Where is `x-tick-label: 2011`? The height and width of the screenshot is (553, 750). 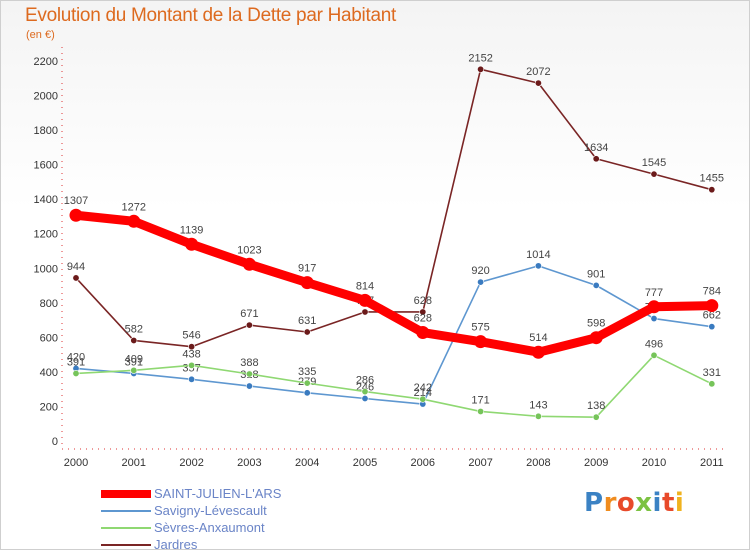
x-tick-label: 2011 is located at coordinates (712, 463).